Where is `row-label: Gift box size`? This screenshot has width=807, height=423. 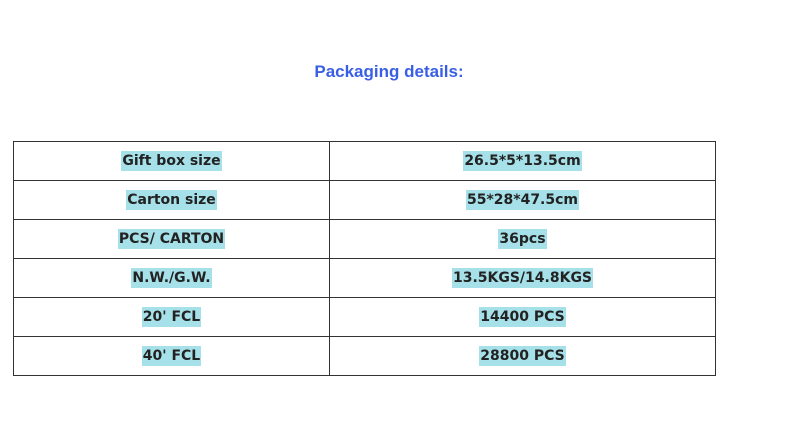
row-label: Gift box size is located at coordinates (171, 161).